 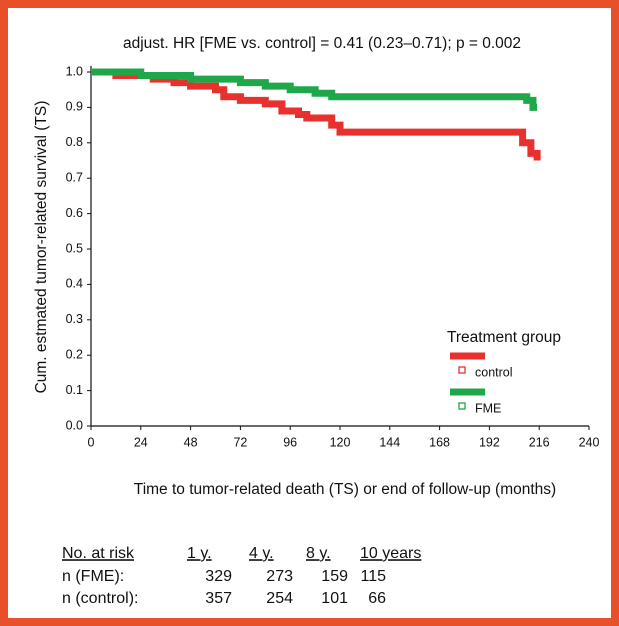 What do you see at coordinates (74, 284) in the screenshot?
I see `y-tick-label: 0.4` at bounding box center [74, 284].